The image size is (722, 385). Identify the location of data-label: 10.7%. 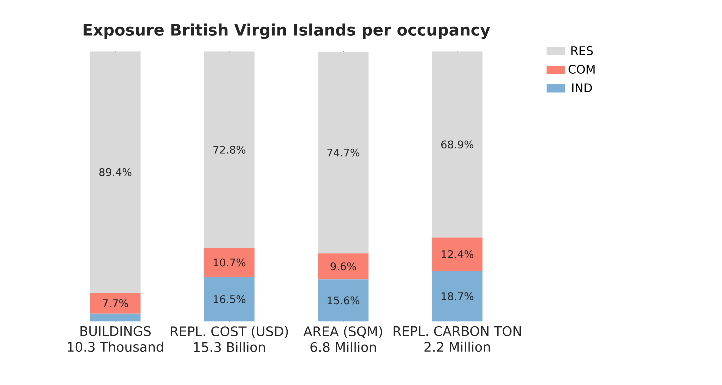
(230, 262).